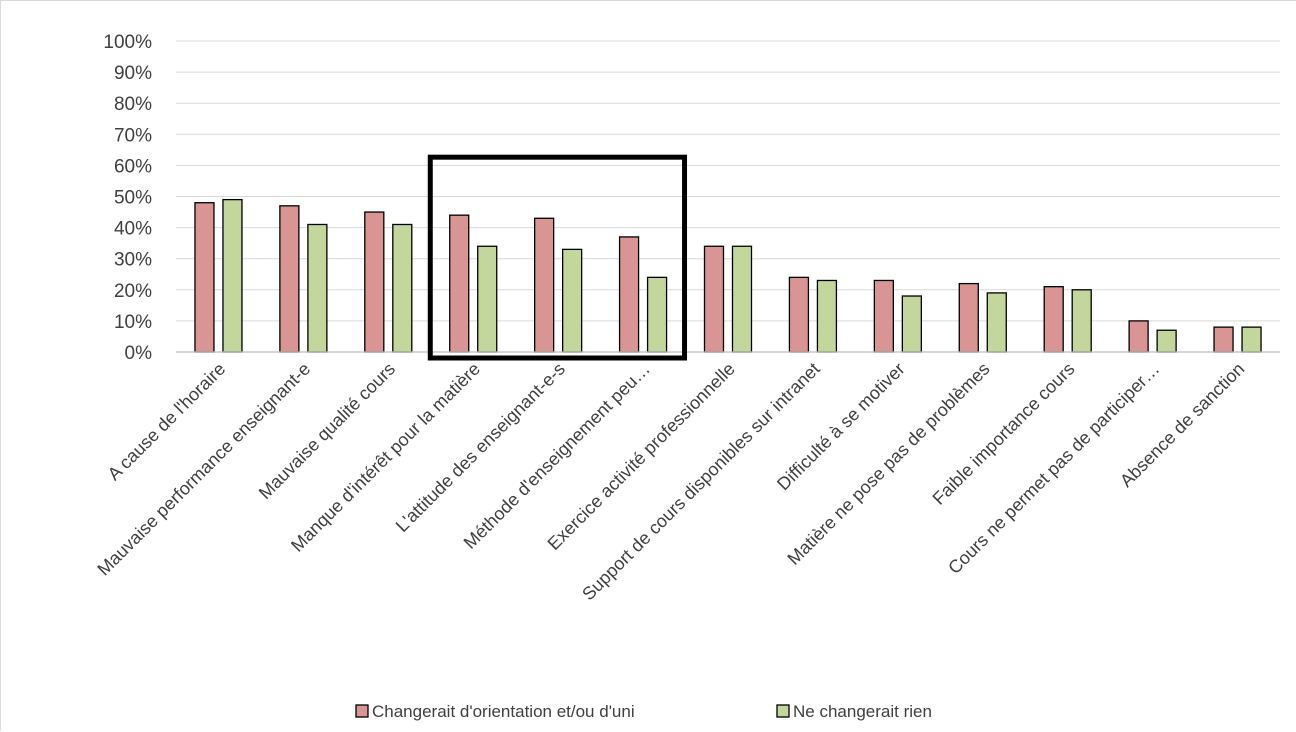  I want to click on y-tick-label: 10%, so click(133, 322).